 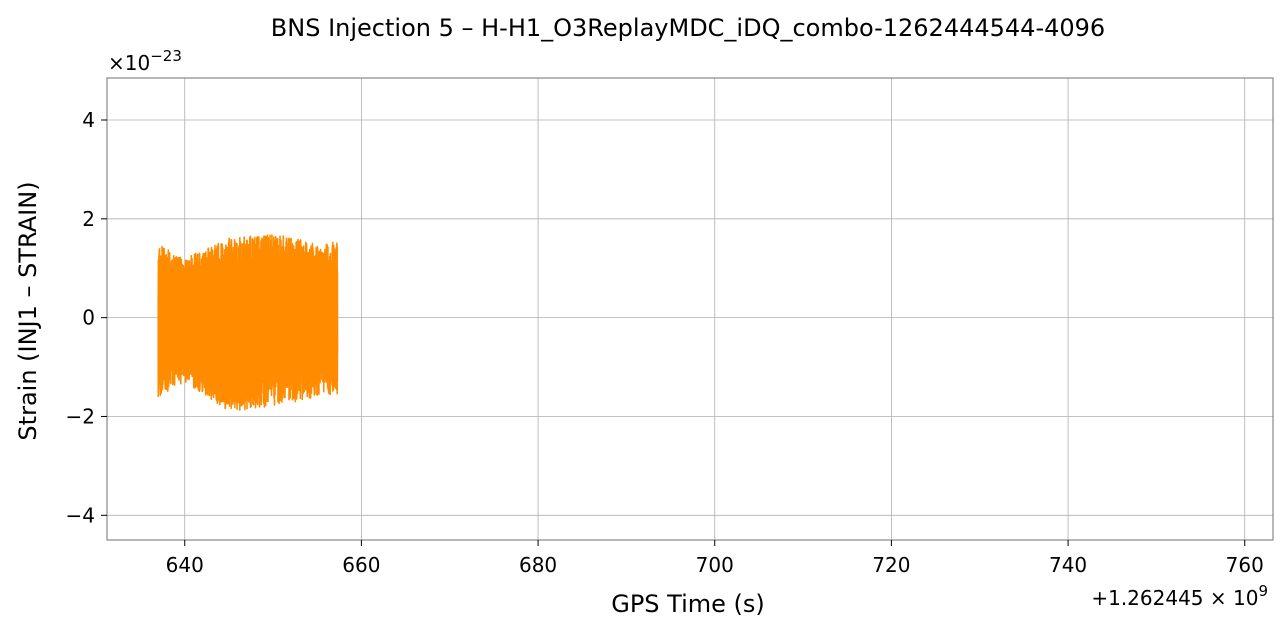 What do you see at coordinates (1245, 565) in the screenshot?
I see `x-tick-label: 760` at bounding box center [1245, 565].